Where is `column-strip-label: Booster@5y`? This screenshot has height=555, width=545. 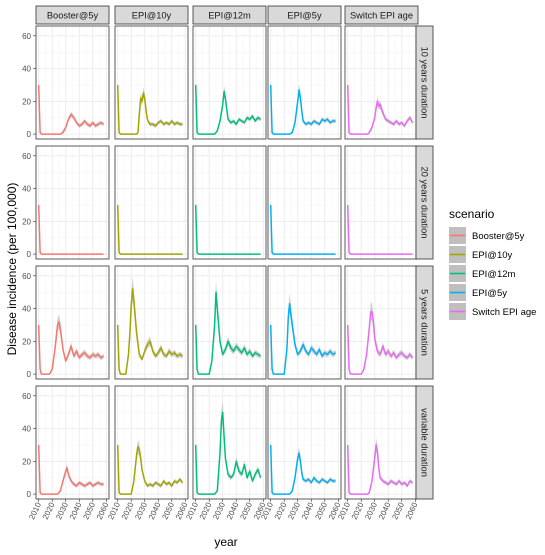 column-strip-label: Booster@5y is located at coordinates (73, 16).